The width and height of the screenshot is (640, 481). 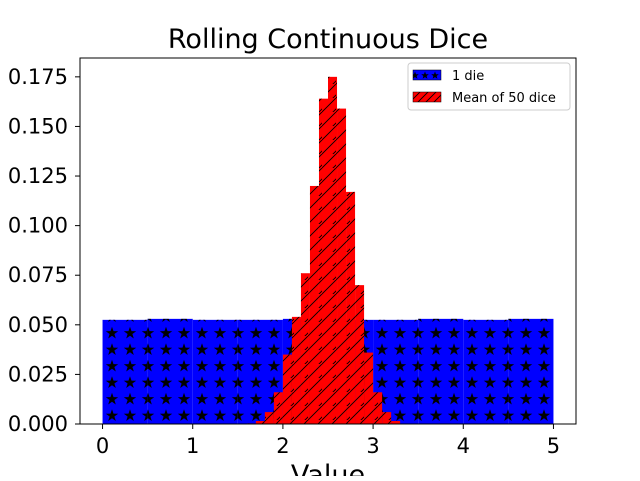 What do you see at coordinates (44, 250) in the screenshot?
I see `y-axis: 0.000 0.025 0.050 0.075 0.100 0.125 0.150 0.175` at bounding box center [44, 250].